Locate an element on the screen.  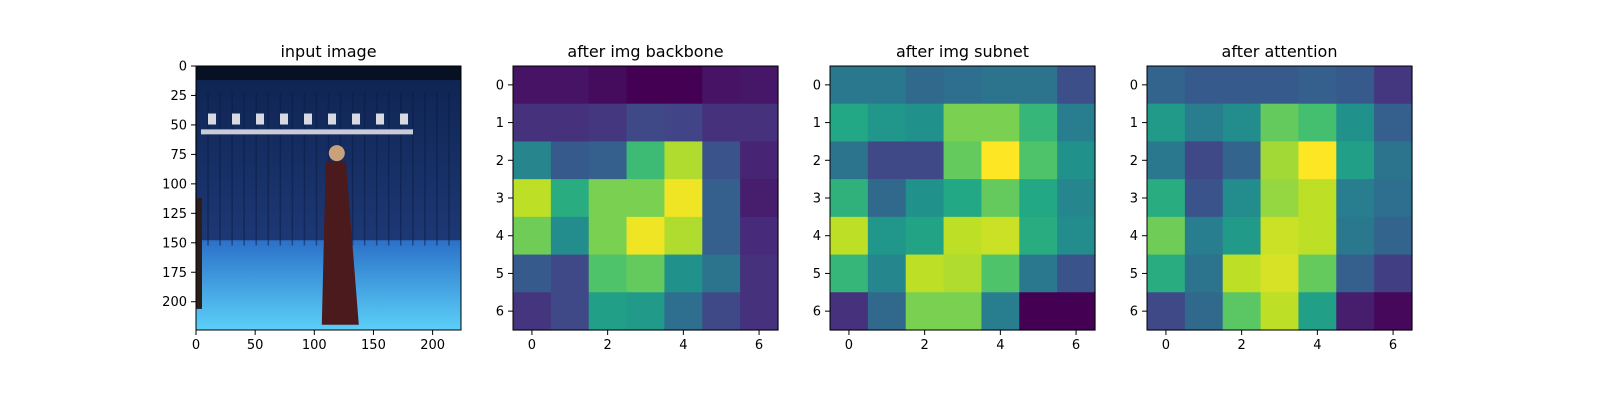
x-tick-label: 100 is located at coordinates (314, 345).